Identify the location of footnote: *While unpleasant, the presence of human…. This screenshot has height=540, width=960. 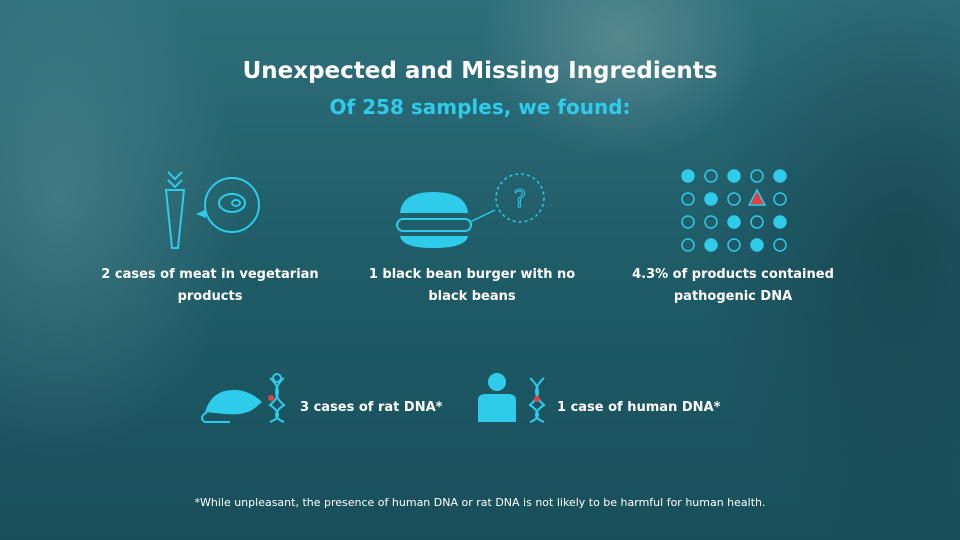
(480, 502).